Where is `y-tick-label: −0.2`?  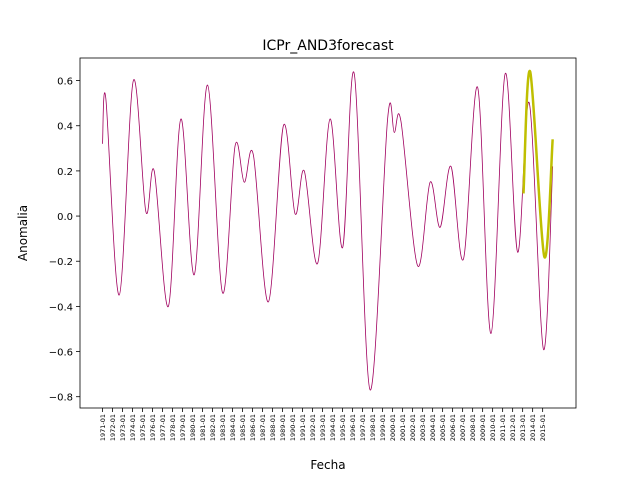 y-tick-label: −0.2 is located at coordinates (61, 262).